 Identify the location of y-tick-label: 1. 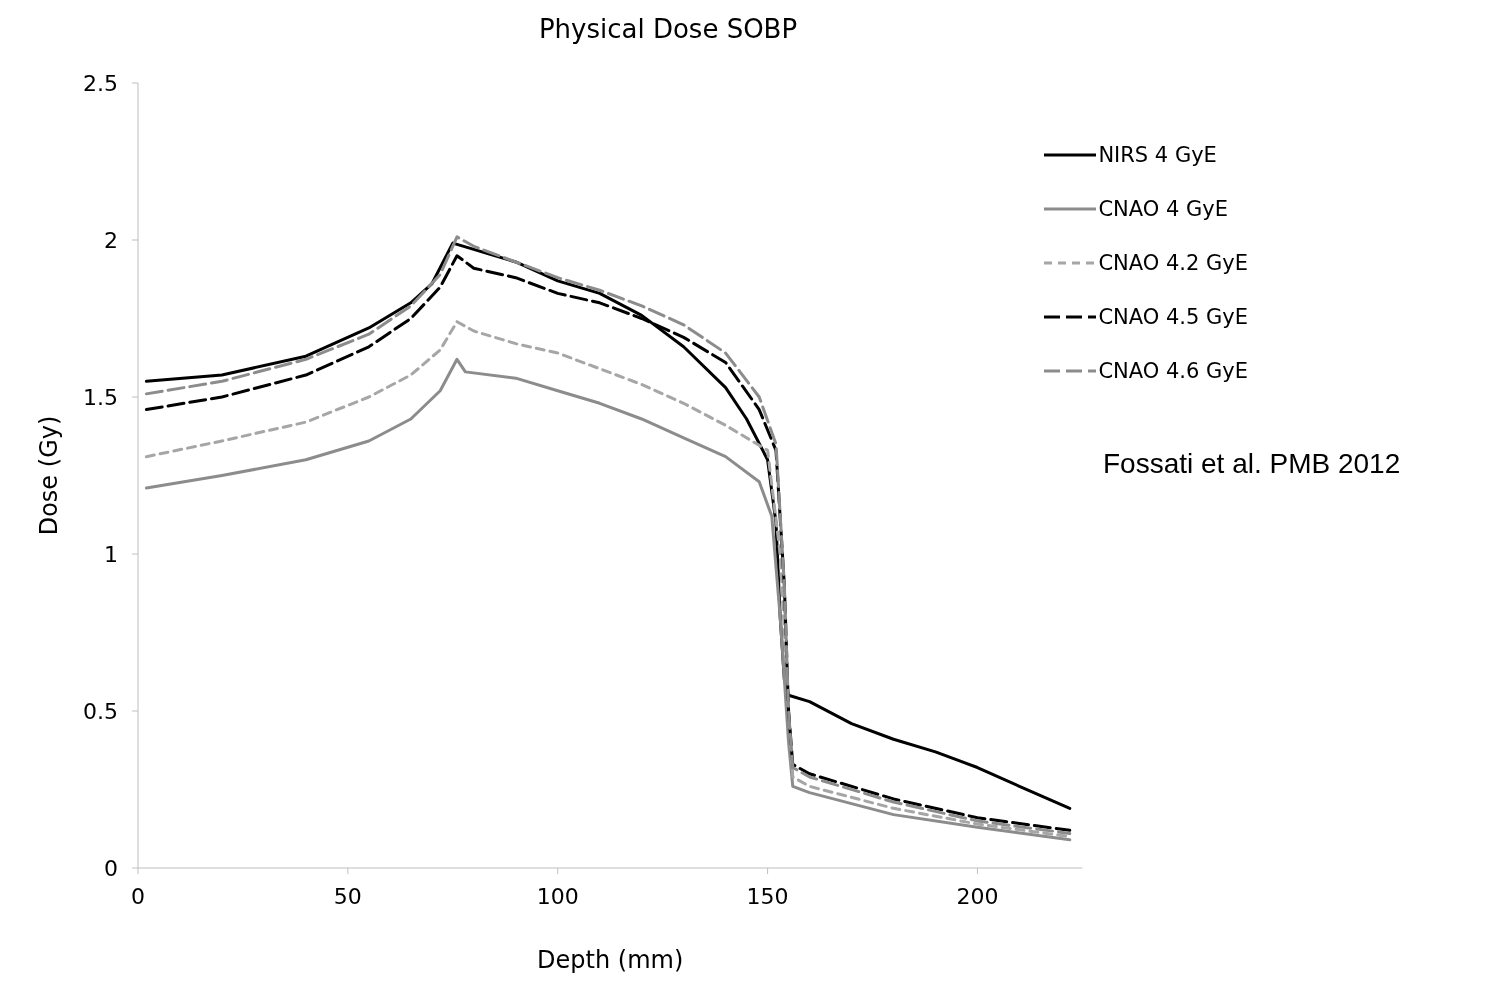
(111, 554).